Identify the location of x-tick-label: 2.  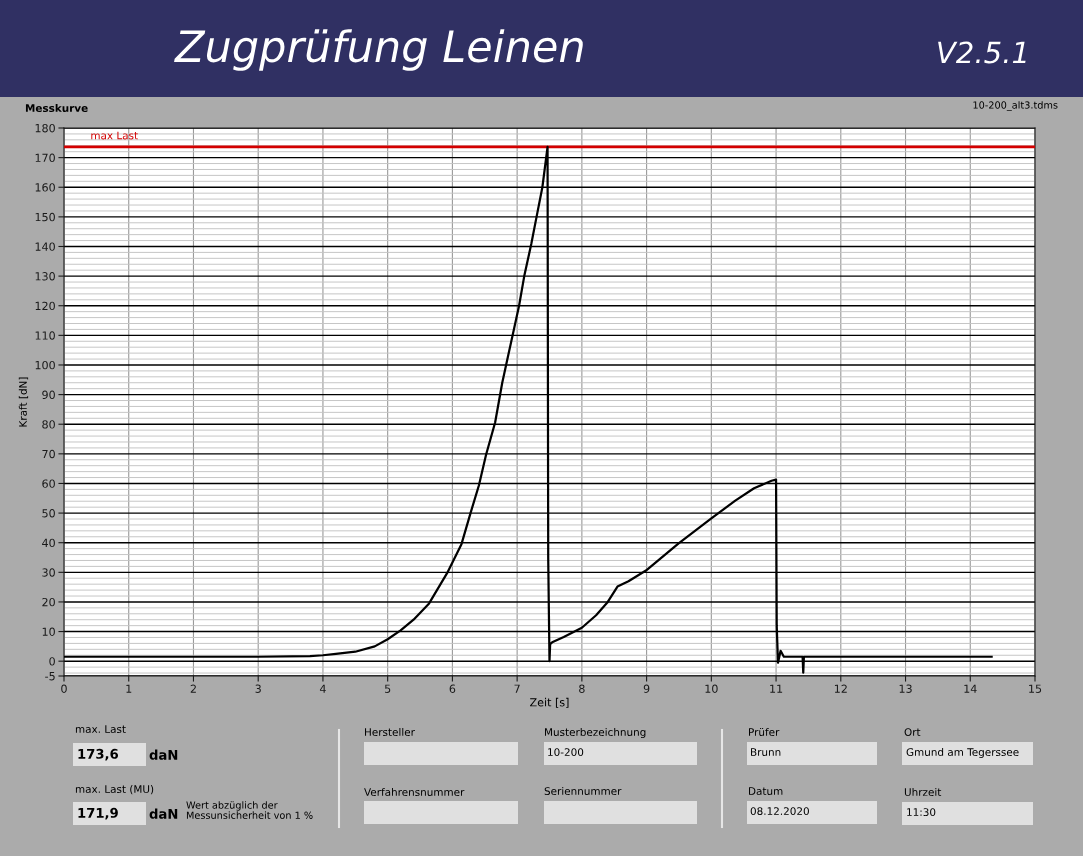
(193, 688).